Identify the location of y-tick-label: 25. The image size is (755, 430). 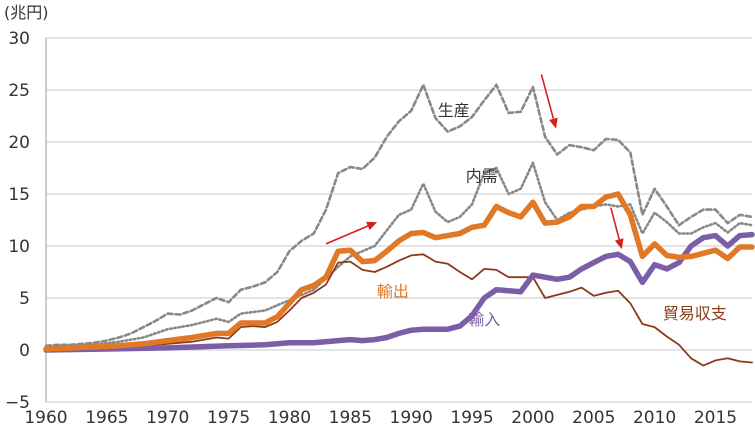
(19, 91).